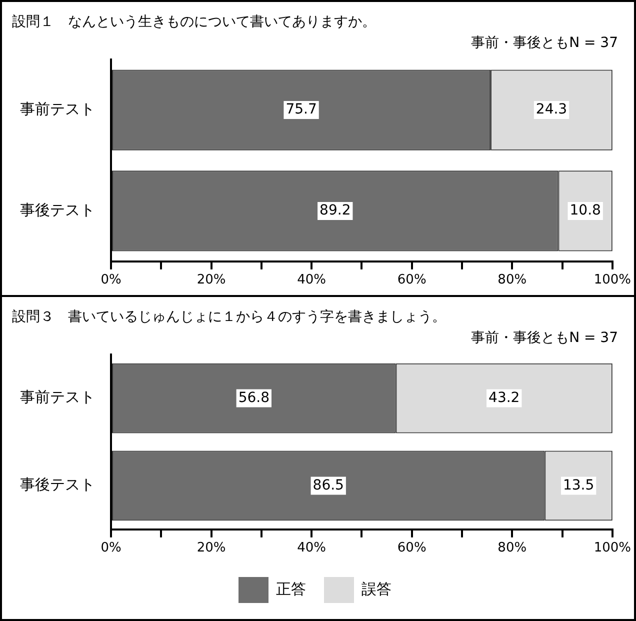 The width and height of the screenshot is (636, 621). Describe the element at coordinates (335, 210) in the screenshot. I see `data-label: 89.2` at that location.